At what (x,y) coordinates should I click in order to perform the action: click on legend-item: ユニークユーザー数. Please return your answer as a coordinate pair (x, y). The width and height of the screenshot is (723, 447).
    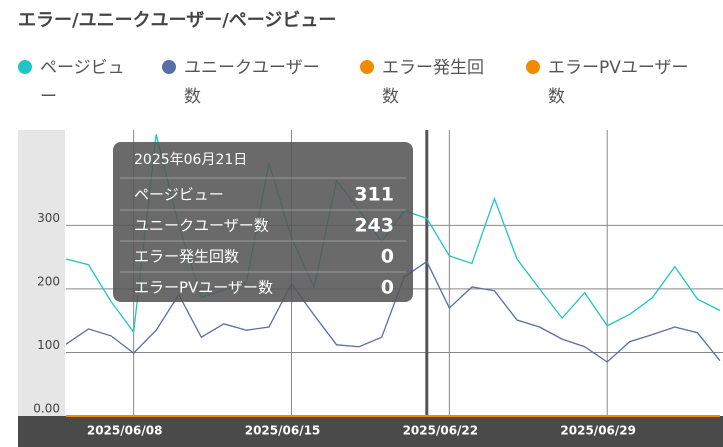
    Looking at the image, I should click on (242, 83).